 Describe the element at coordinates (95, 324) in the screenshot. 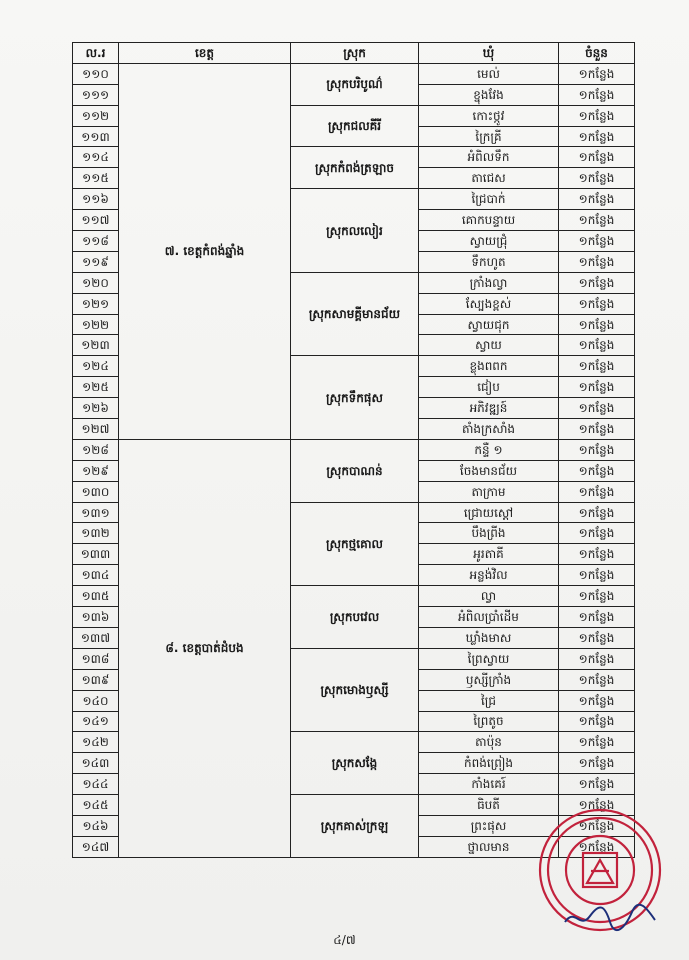

I see `row-number: ១២២` at that location.